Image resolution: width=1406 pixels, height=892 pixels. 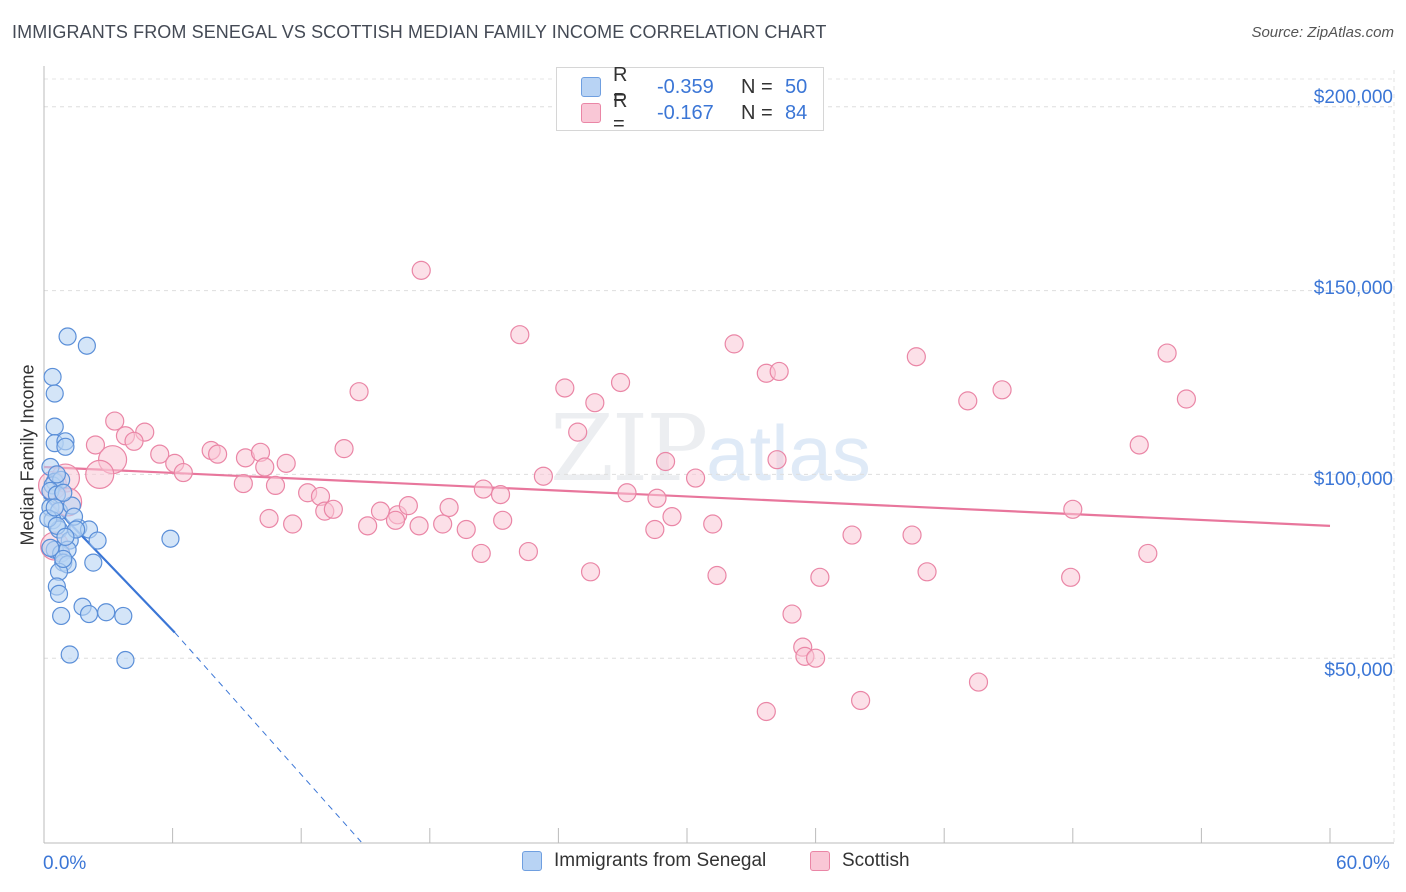 What do you see at coordinates (876, 860) in the screenshot?
I see `legend-label: Scottish` at bounding box center [876, 860].